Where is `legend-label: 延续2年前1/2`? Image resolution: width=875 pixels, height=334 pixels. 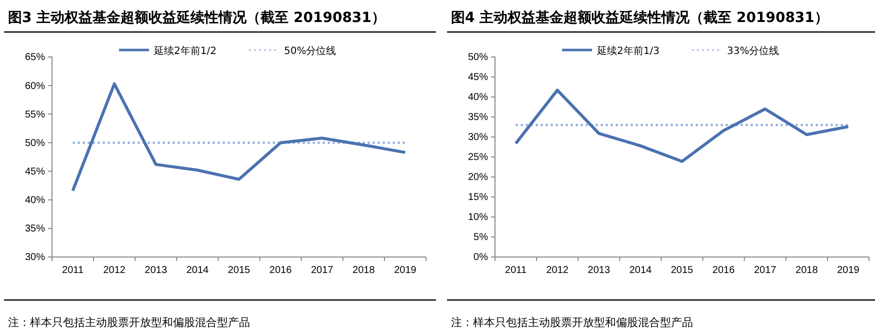
legend-label: 延续2年前1/2 is located at coordinates (184, 51).